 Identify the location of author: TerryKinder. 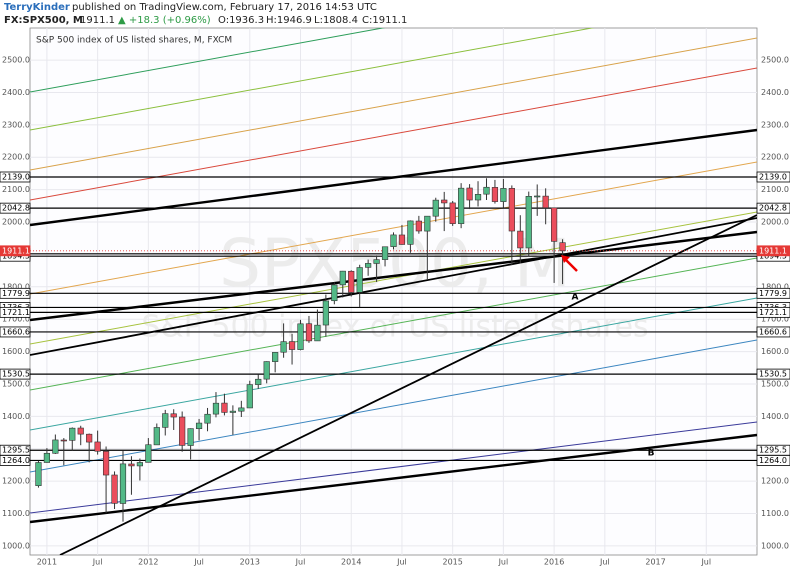
(37, 7).